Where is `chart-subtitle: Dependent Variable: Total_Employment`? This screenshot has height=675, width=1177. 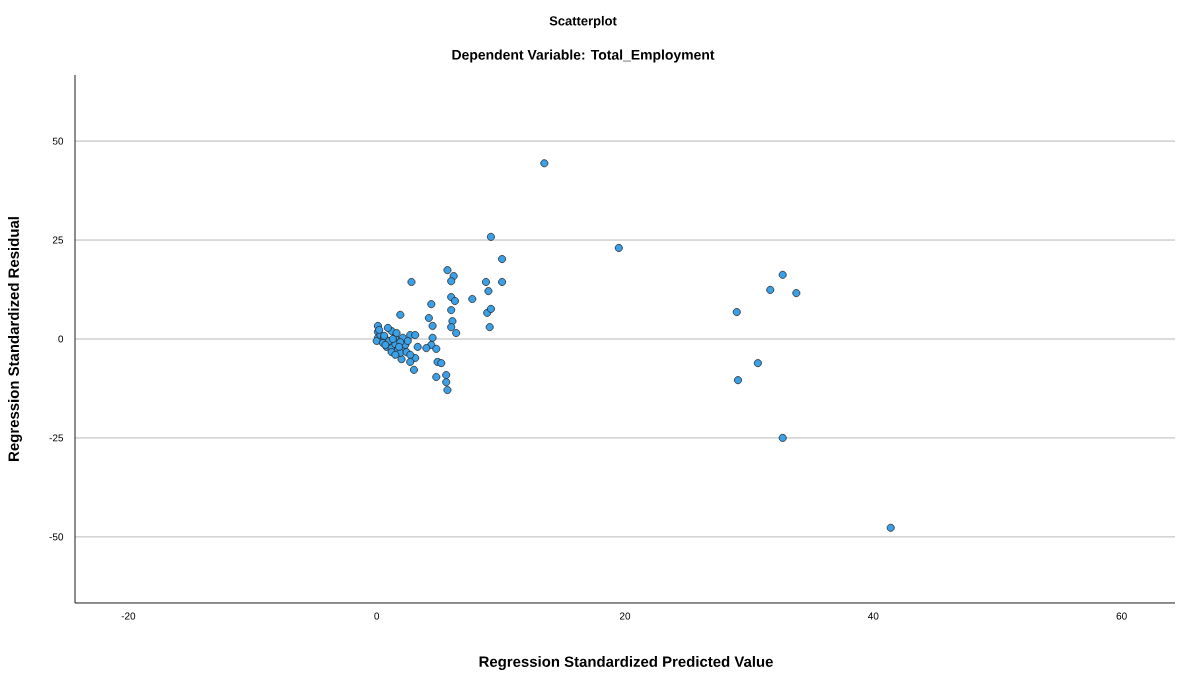
chart-subtitle: Dependent Variable: Total_Employment is located at coordinates (583, 56).